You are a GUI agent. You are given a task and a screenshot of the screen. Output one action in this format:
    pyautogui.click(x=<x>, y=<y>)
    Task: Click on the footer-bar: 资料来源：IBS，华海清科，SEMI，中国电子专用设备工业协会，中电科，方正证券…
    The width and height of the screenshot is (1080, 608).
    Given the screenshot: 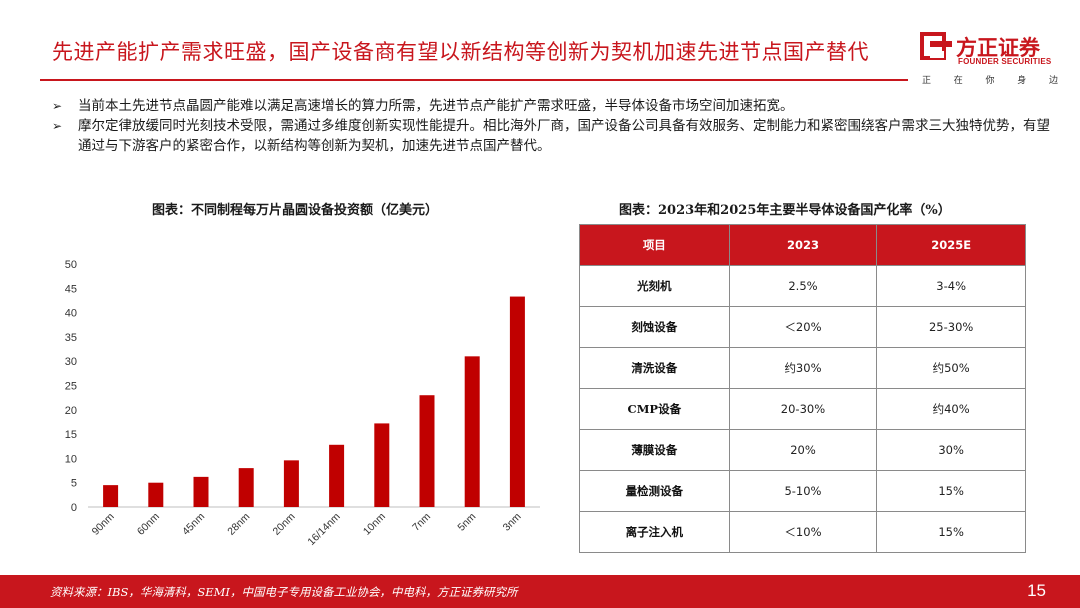 What is the action you would take?
    pyautogui.click(x=540, y=591)
    